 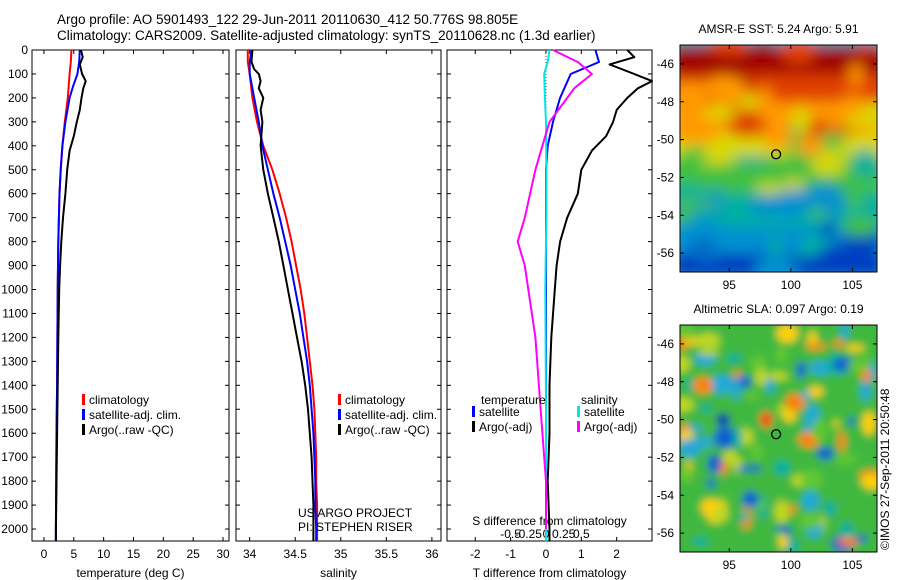 What do you see at coordinates (14, 529) in the screenshot?
I see `y-tick-label: 2000` at bounding box center [14, 529].